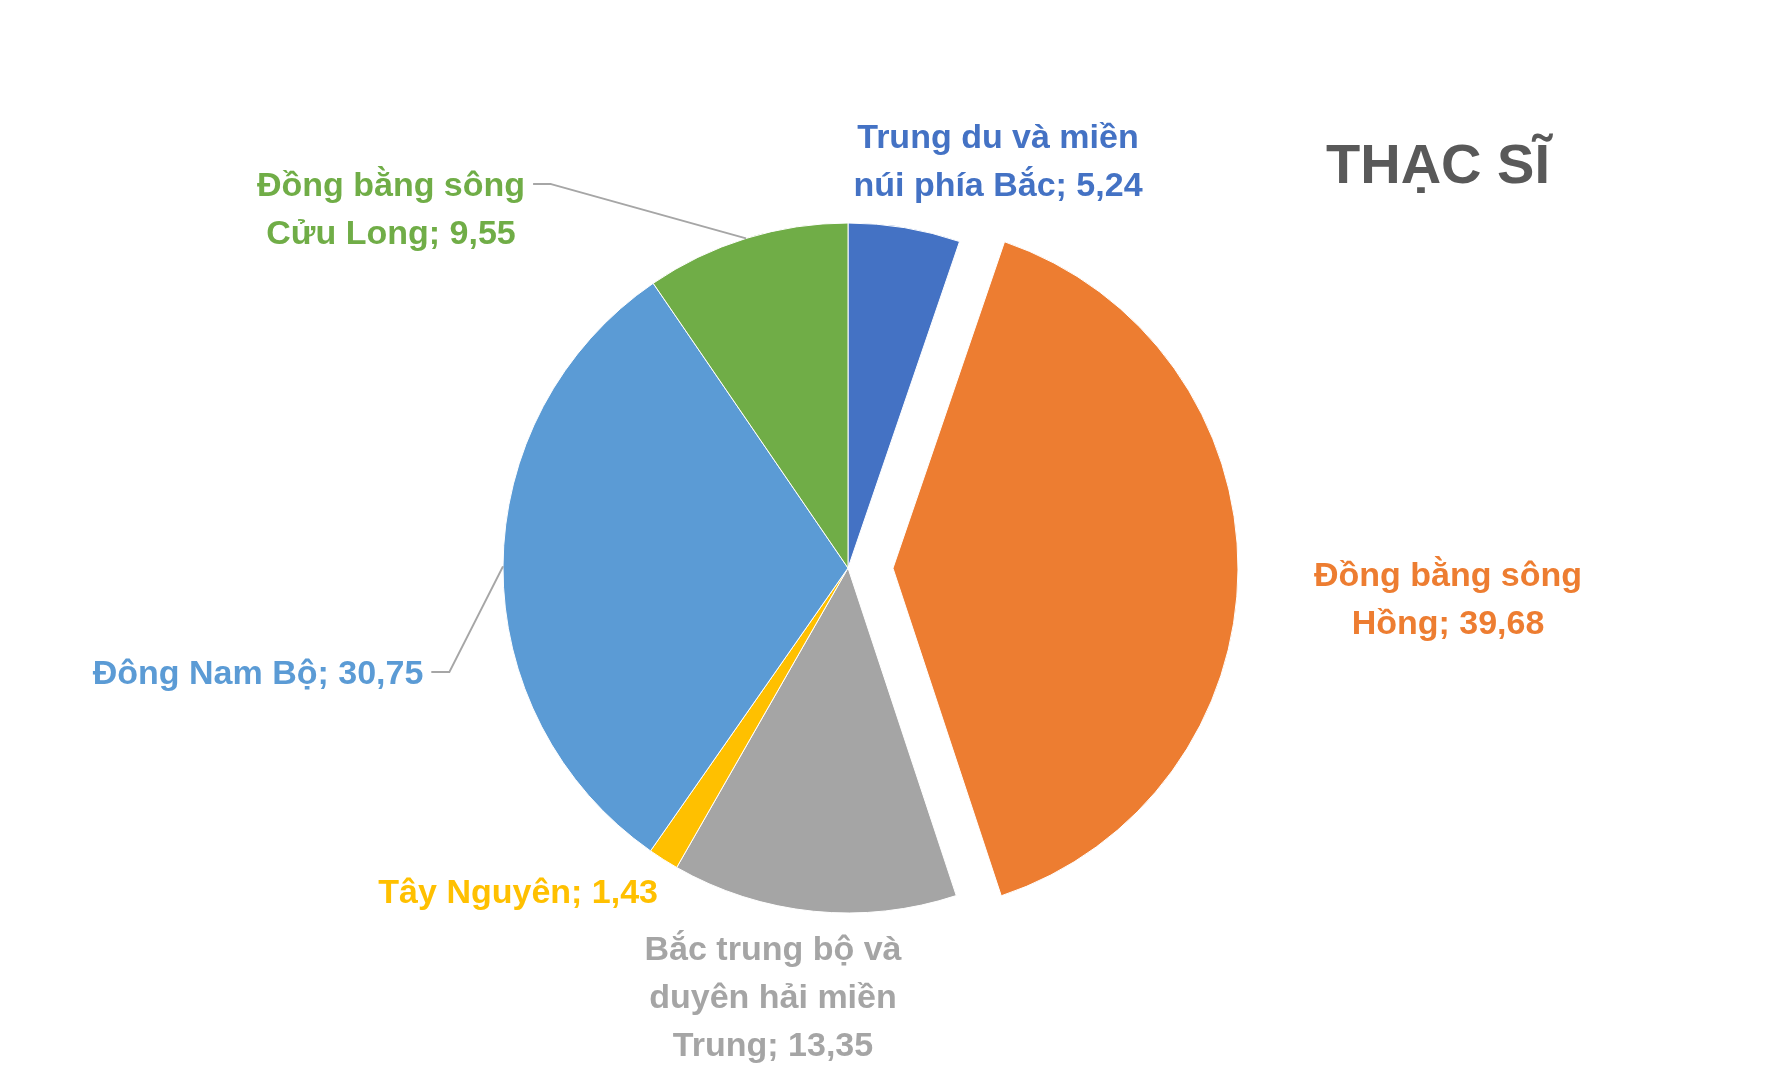 Image resolution: width=1768 pixels, height=1084 pixels. I want to click on slice-label: Tây Nguyên; 1,43, so click(518, 891).